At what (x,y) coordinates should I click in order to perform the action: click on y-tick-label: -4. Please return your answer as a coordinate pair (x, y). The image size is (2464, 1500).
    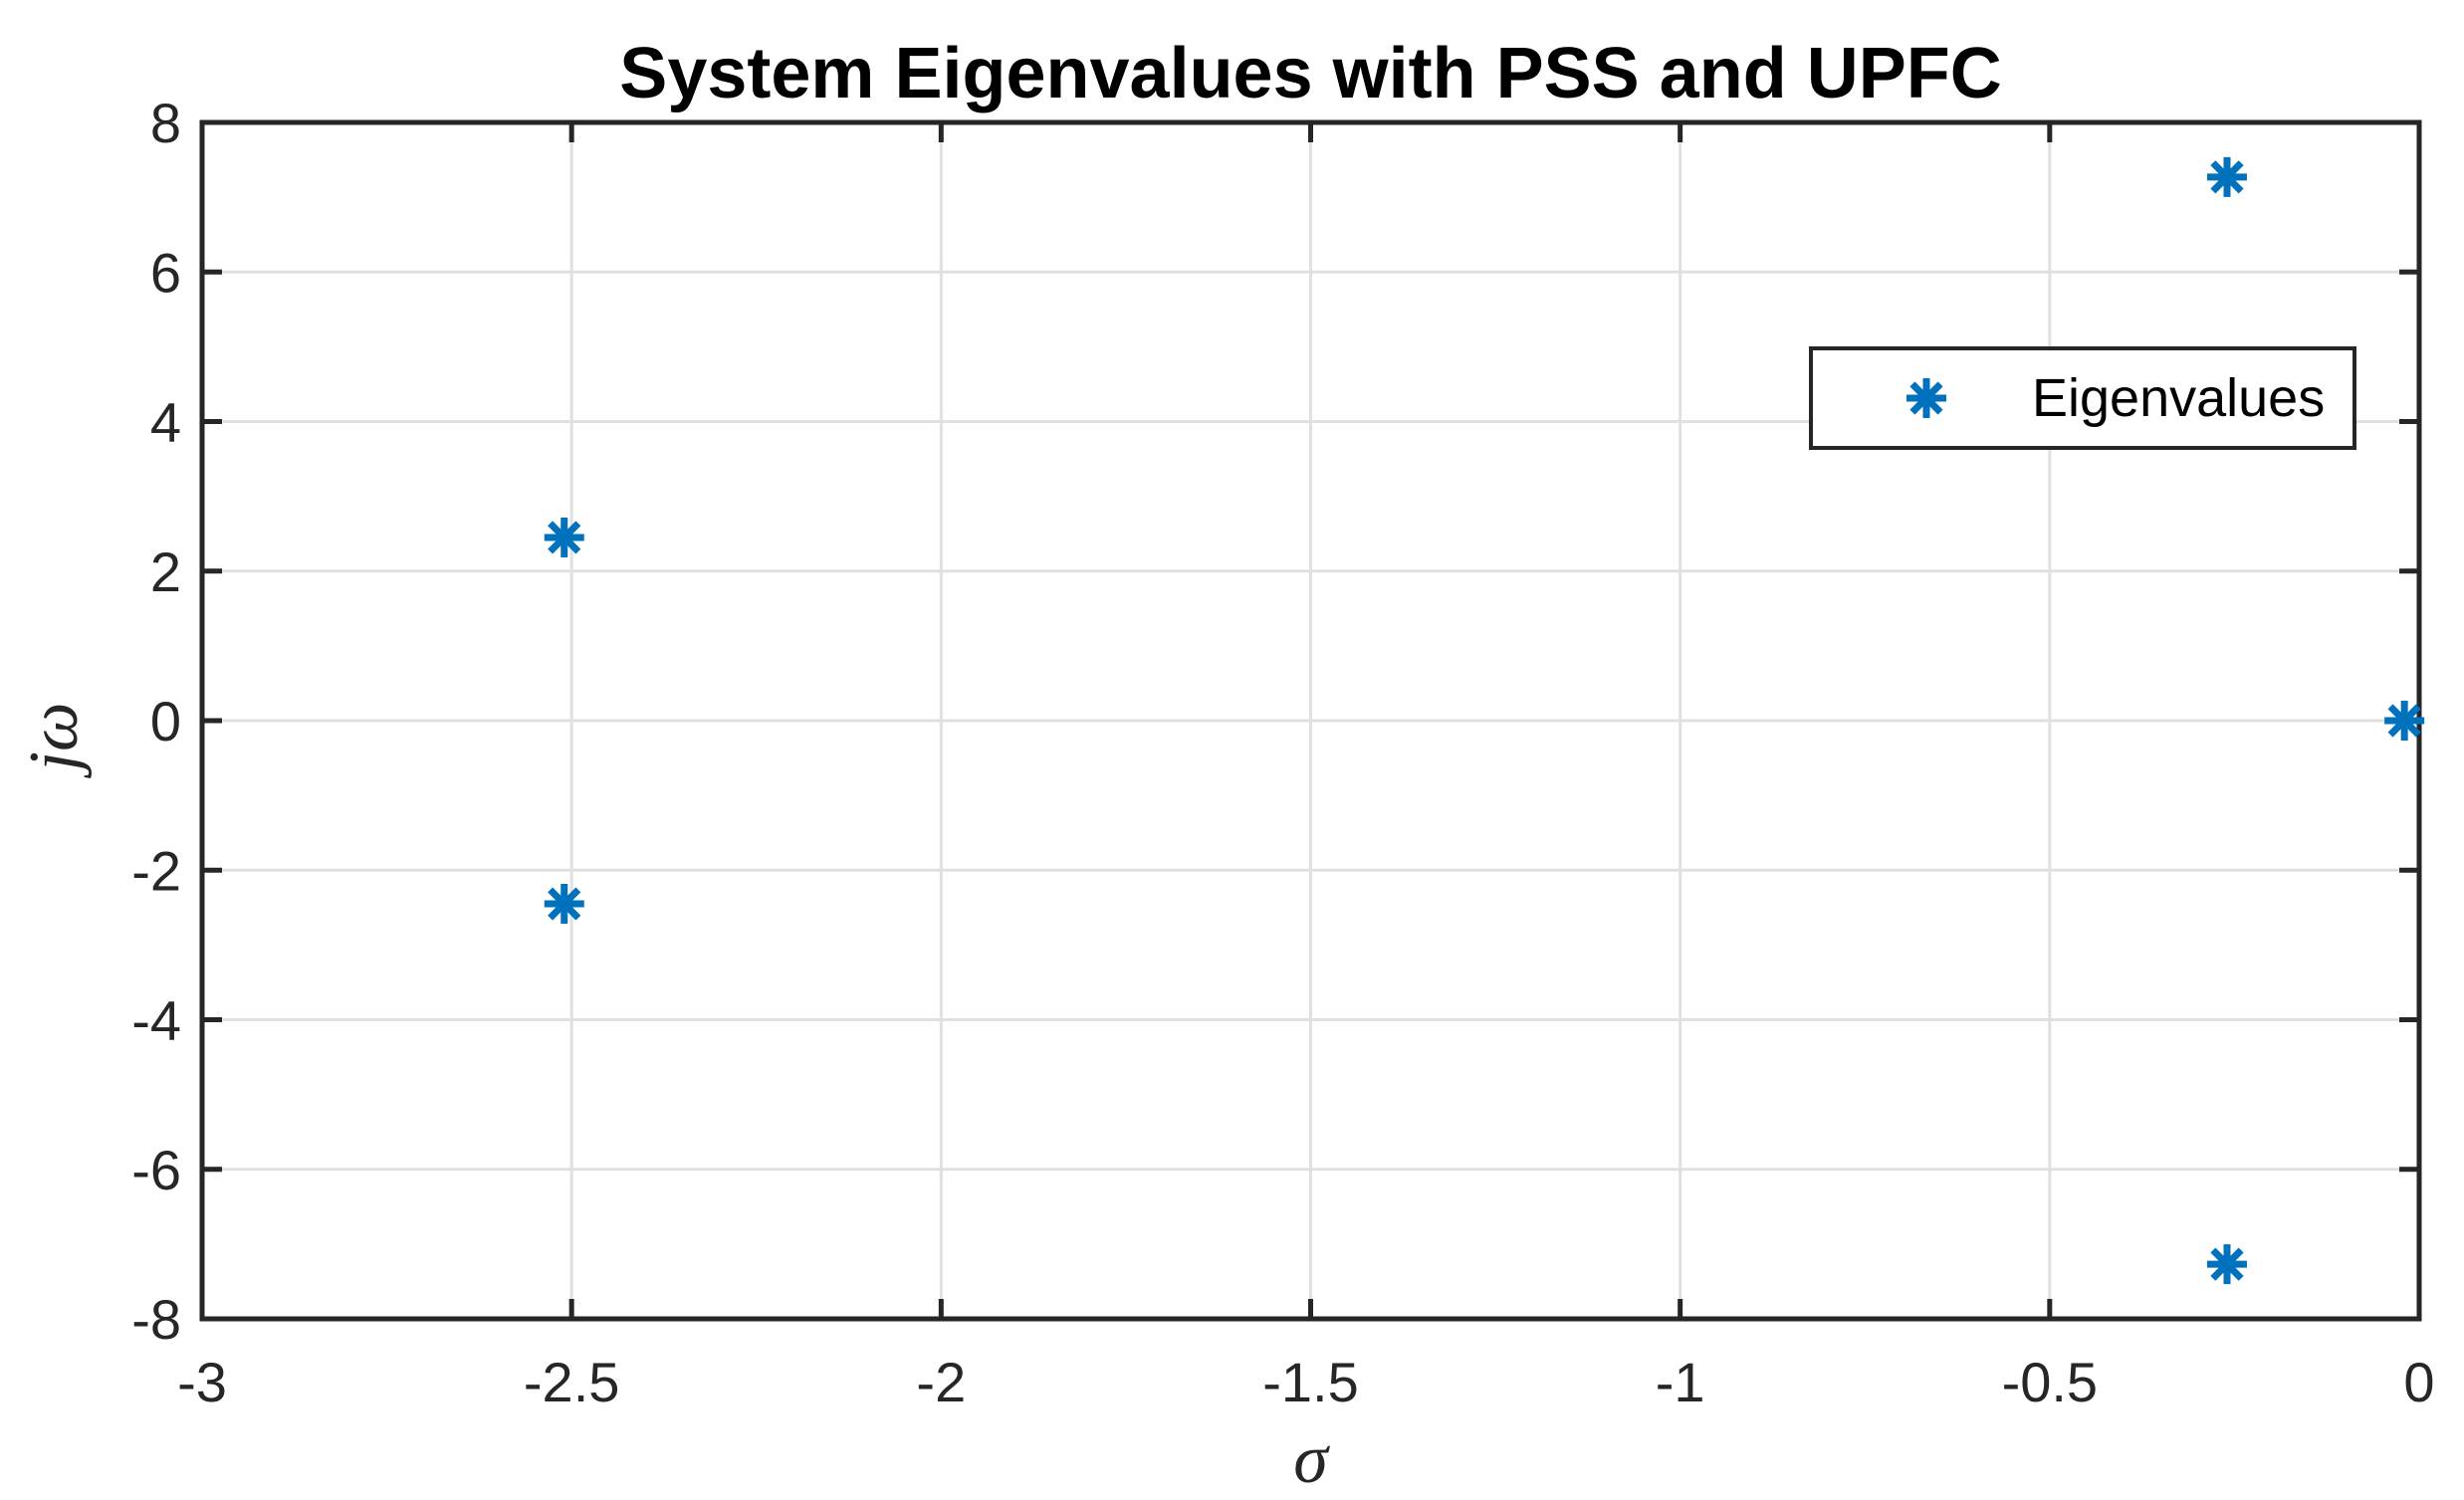
    Looking at the image, I should click on (156, 1020).